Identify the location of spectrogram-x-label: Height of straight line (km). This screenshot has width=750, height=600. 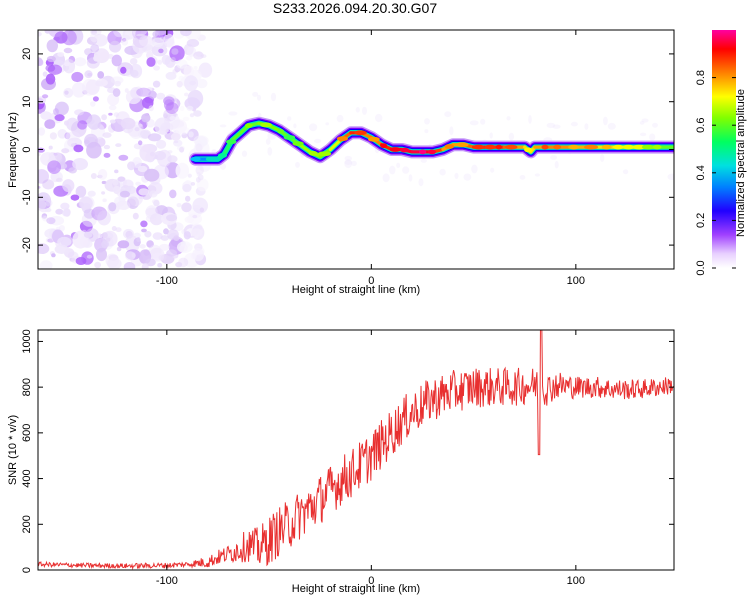
(356, 290).